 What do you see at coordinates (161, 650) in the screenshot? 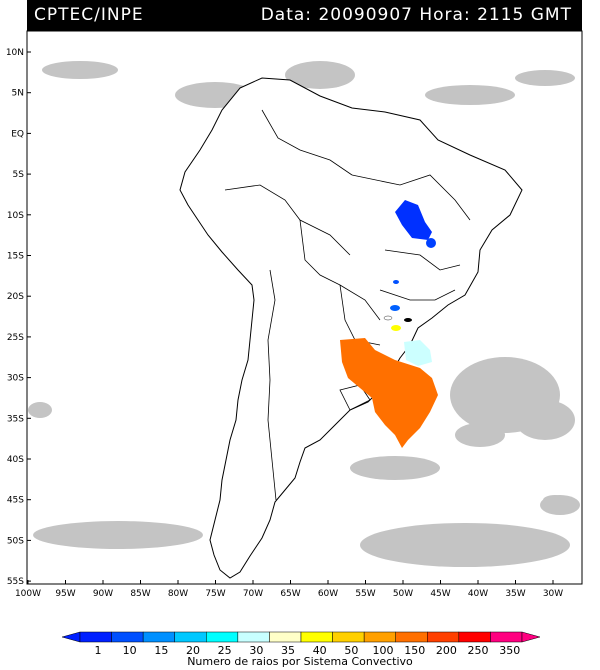
I see `colorbar-label: 15` at bounding box center [161, 650].